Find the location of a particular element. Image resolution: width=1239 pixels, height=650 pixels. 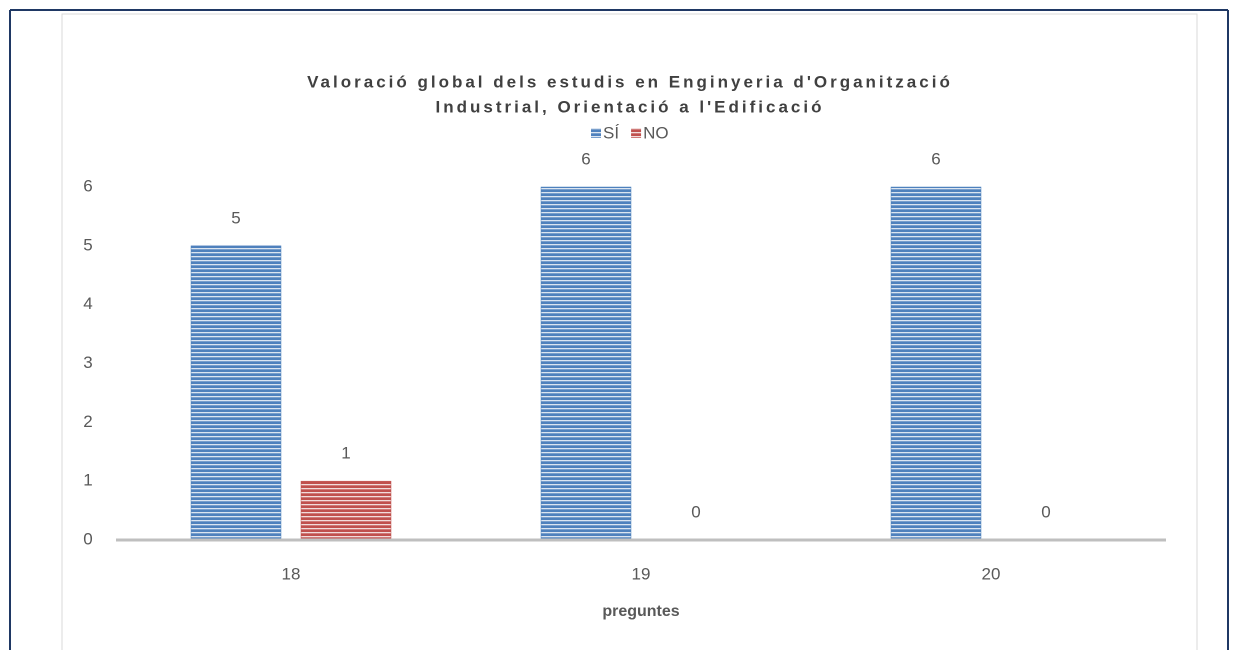

chart-title: Industrial, Orientació a l'Edificació is located at coordinates (629, 106).